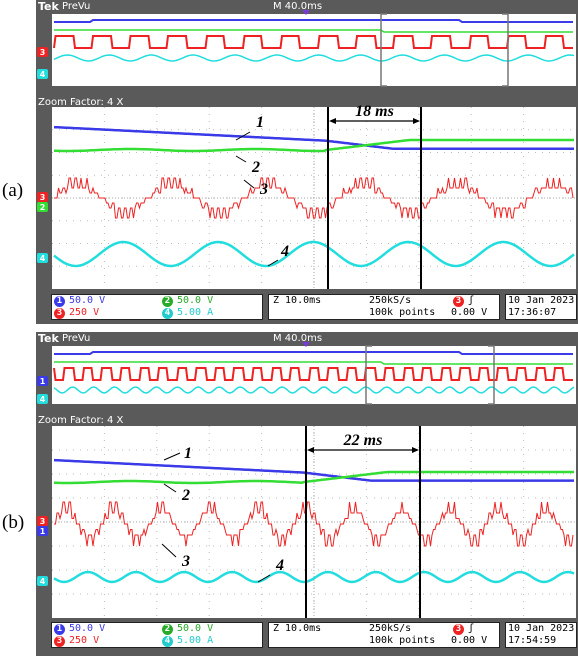 This screenshot has height=658, width=578. I want to click on channel-marker-label: 4, so click(43, 74).